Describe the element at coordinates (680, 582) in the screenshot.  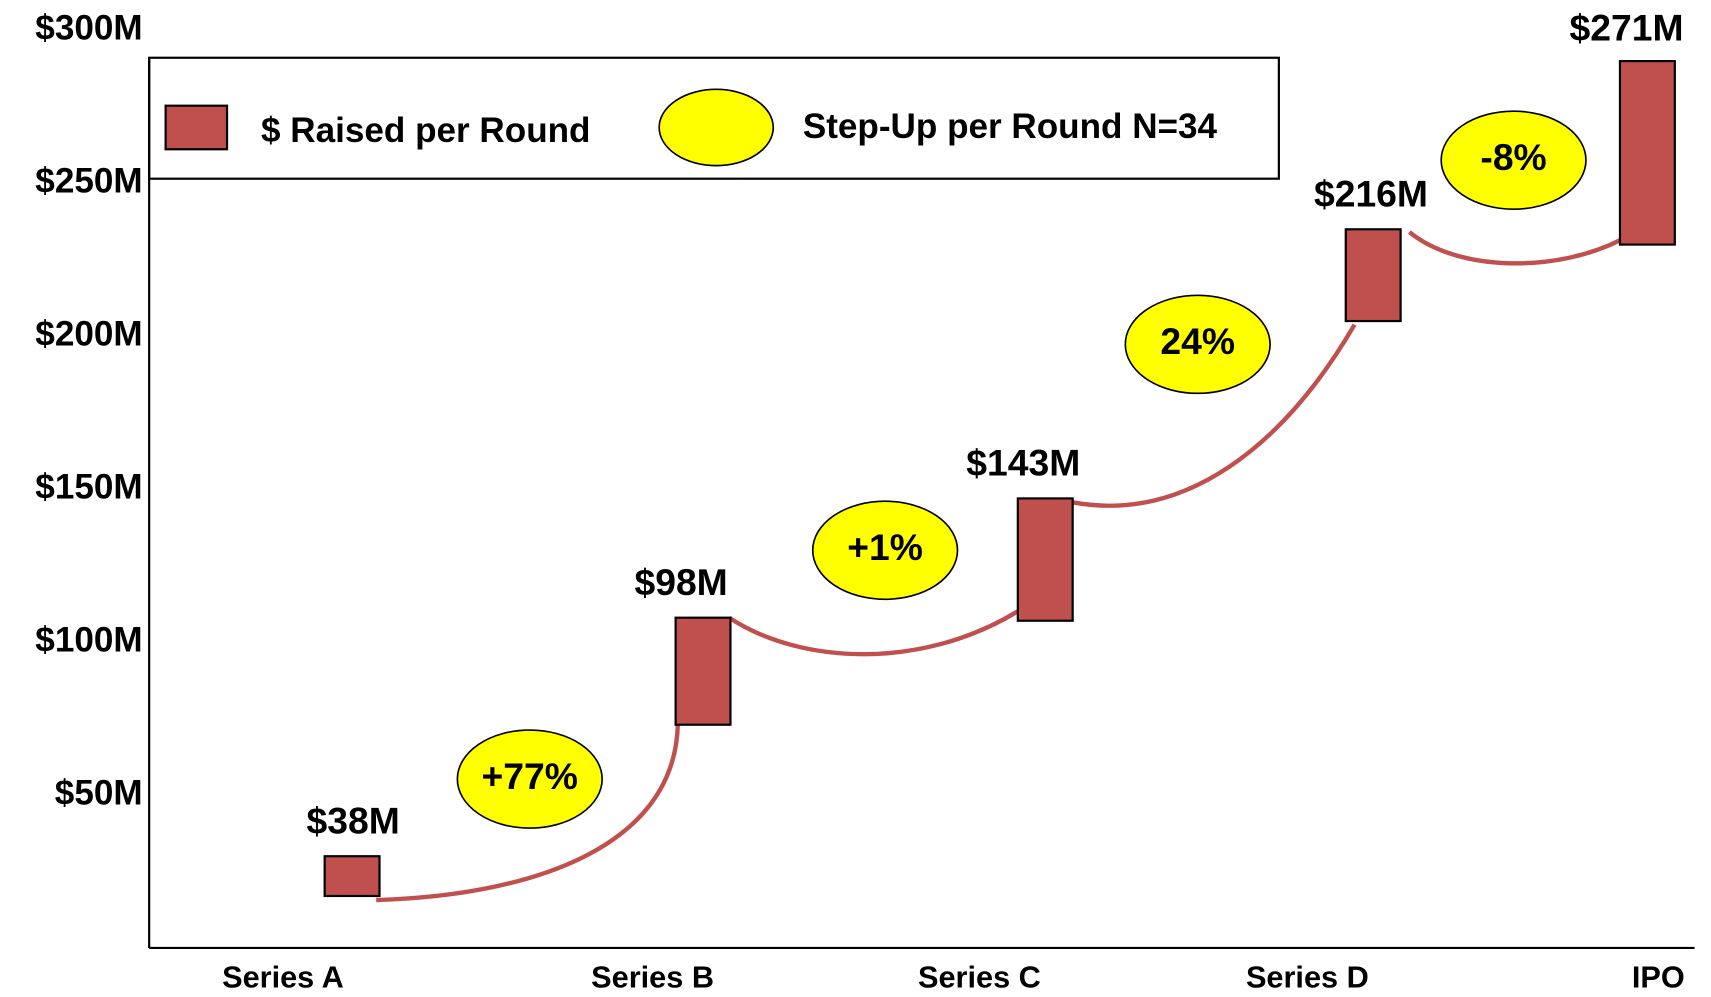
I see `data-label: $98M` at that location.